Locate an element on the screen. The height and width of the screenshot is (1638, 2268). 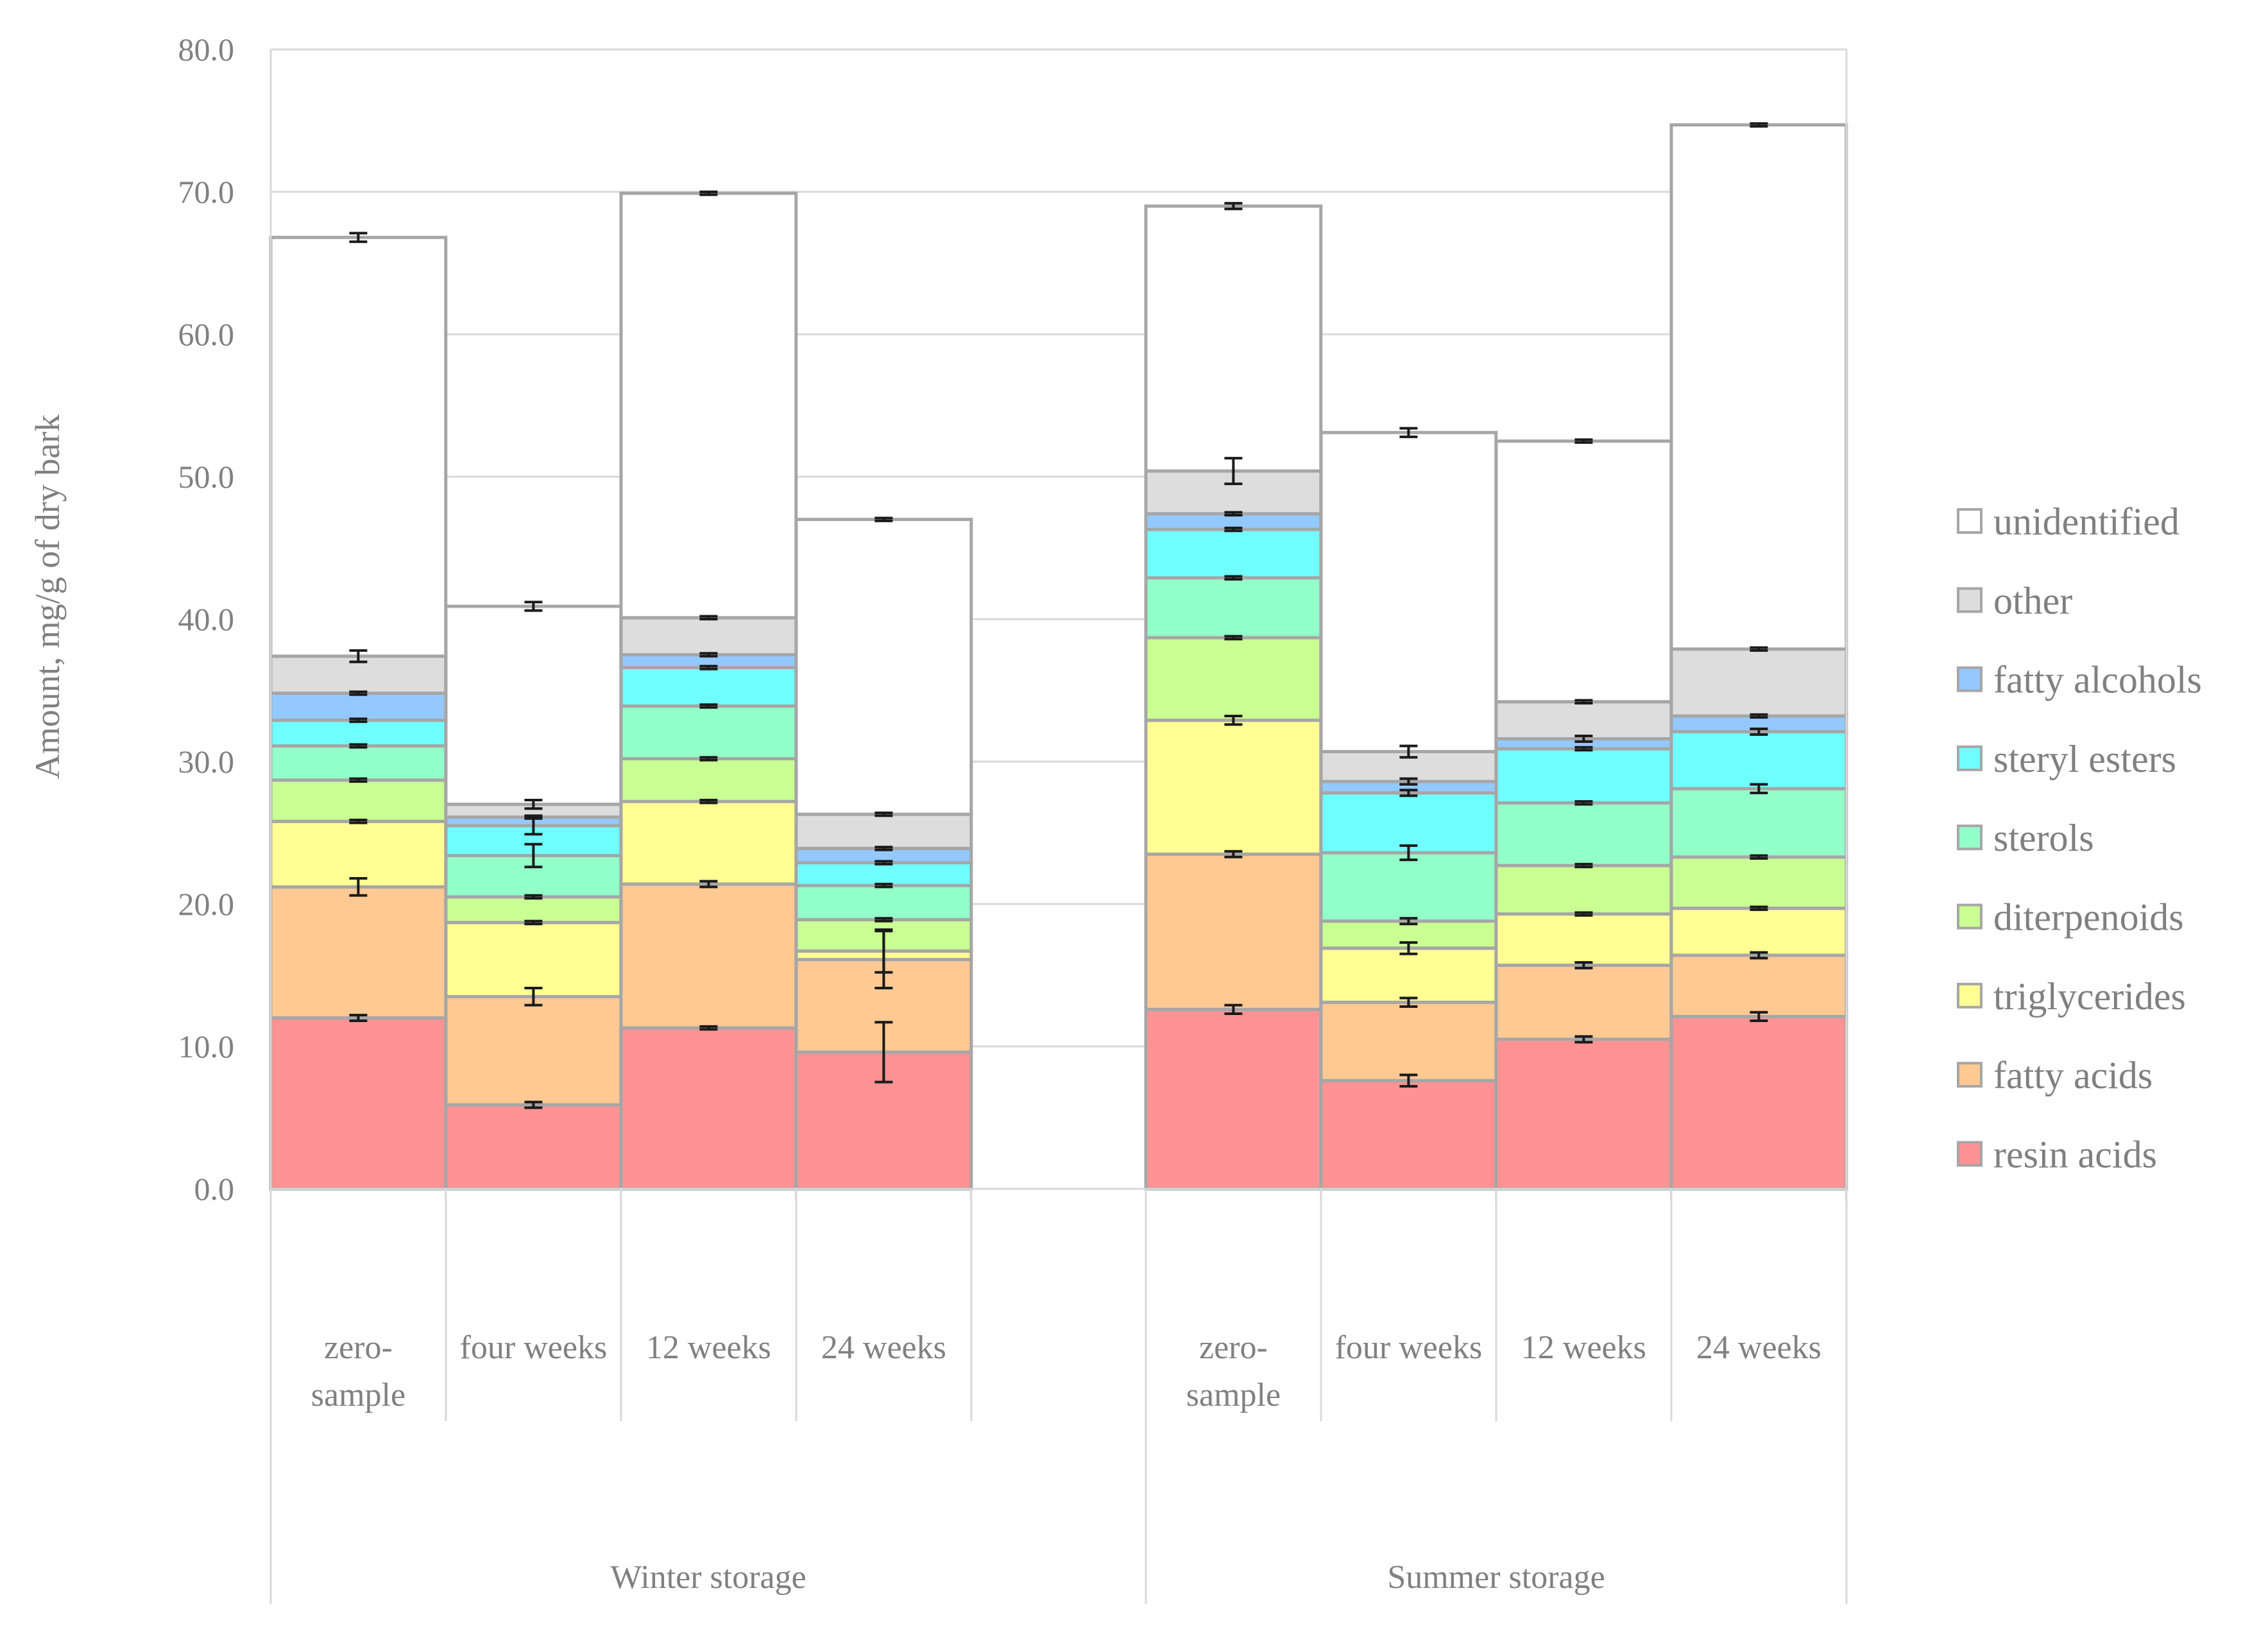
y-tick-label: 10.0 is located at coordinates (207, 1046).